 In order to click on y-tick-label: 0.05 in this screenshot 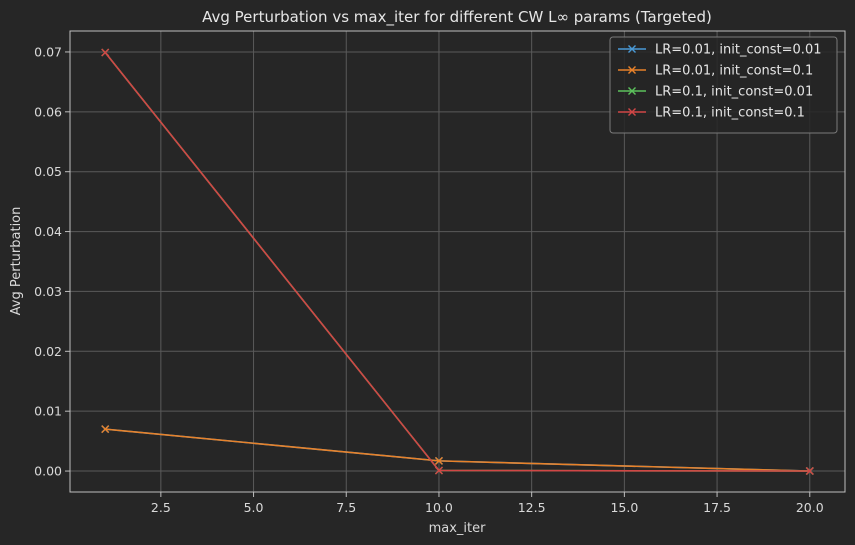, I will do `click(48, 171)`.